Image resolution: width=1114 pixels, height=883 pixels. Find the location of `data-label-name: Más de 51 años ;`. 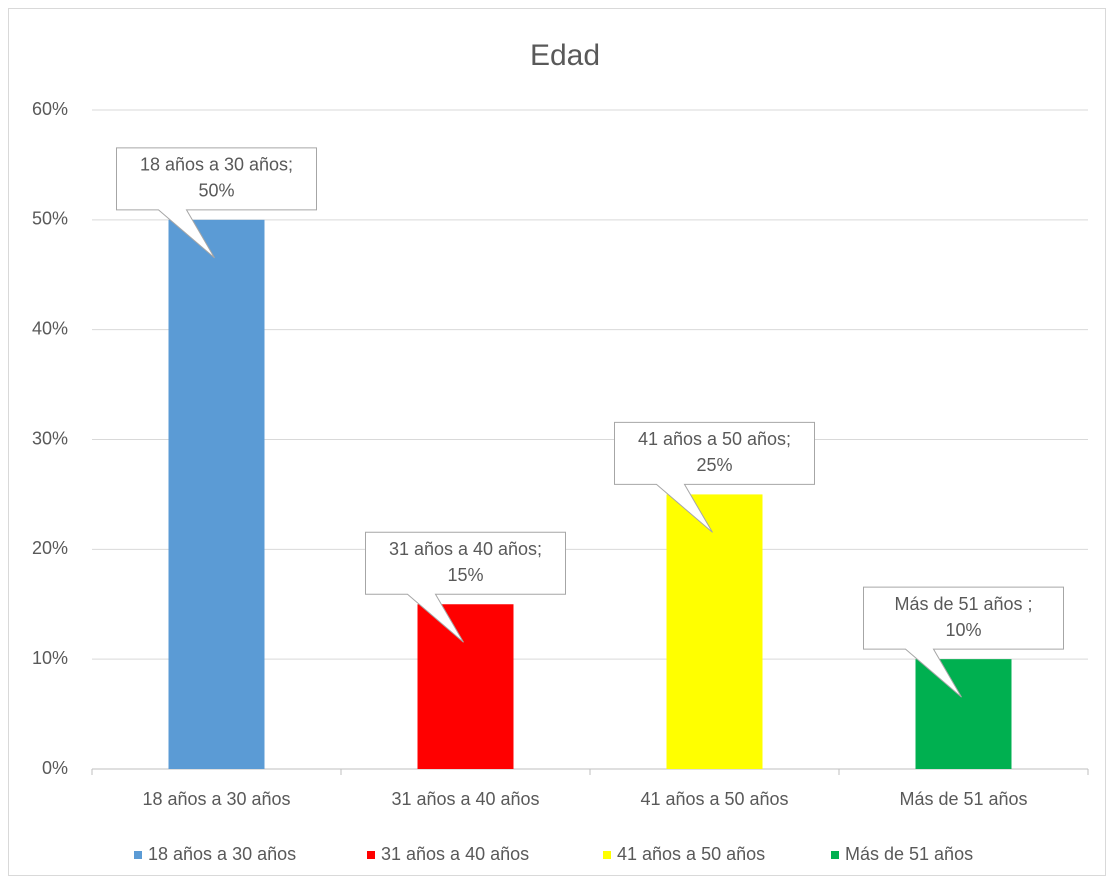

data-label-name: Más de 51 años ; is located at coordinates (963, 604).